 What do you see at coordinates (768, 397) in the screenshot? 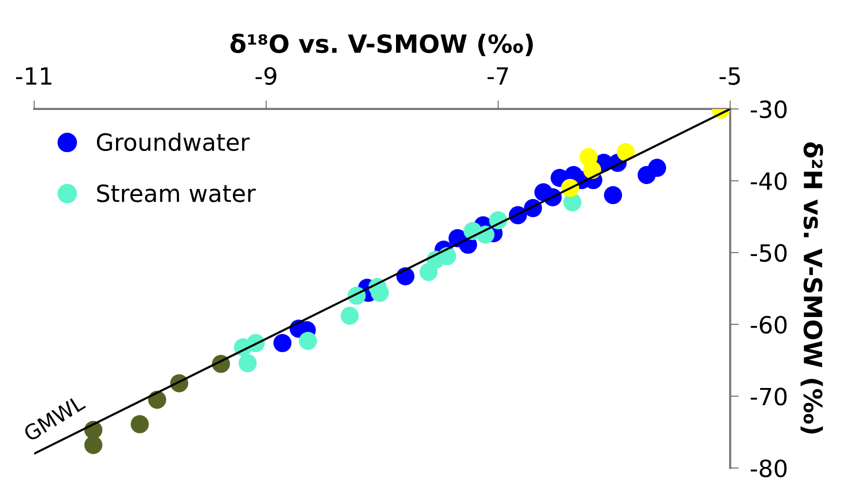
I see `y-tick-label: -70` at bounding box center [768, 397].